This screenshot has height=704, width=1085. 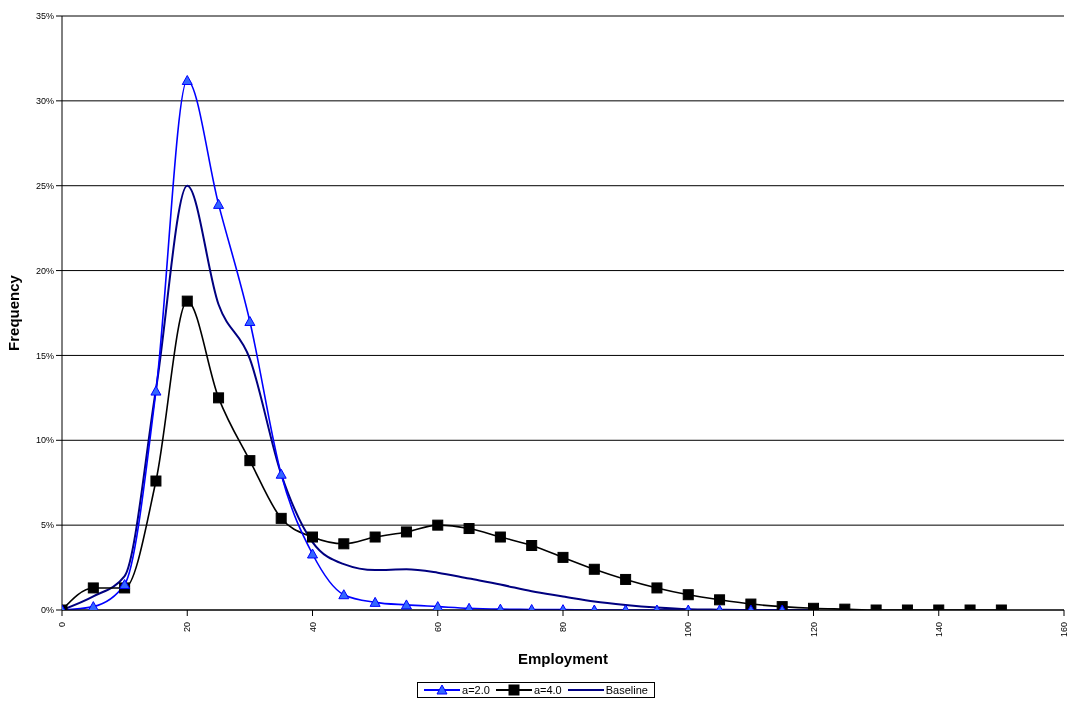 I want to click on x-tick-label: 140, so click(x=938, y=630).